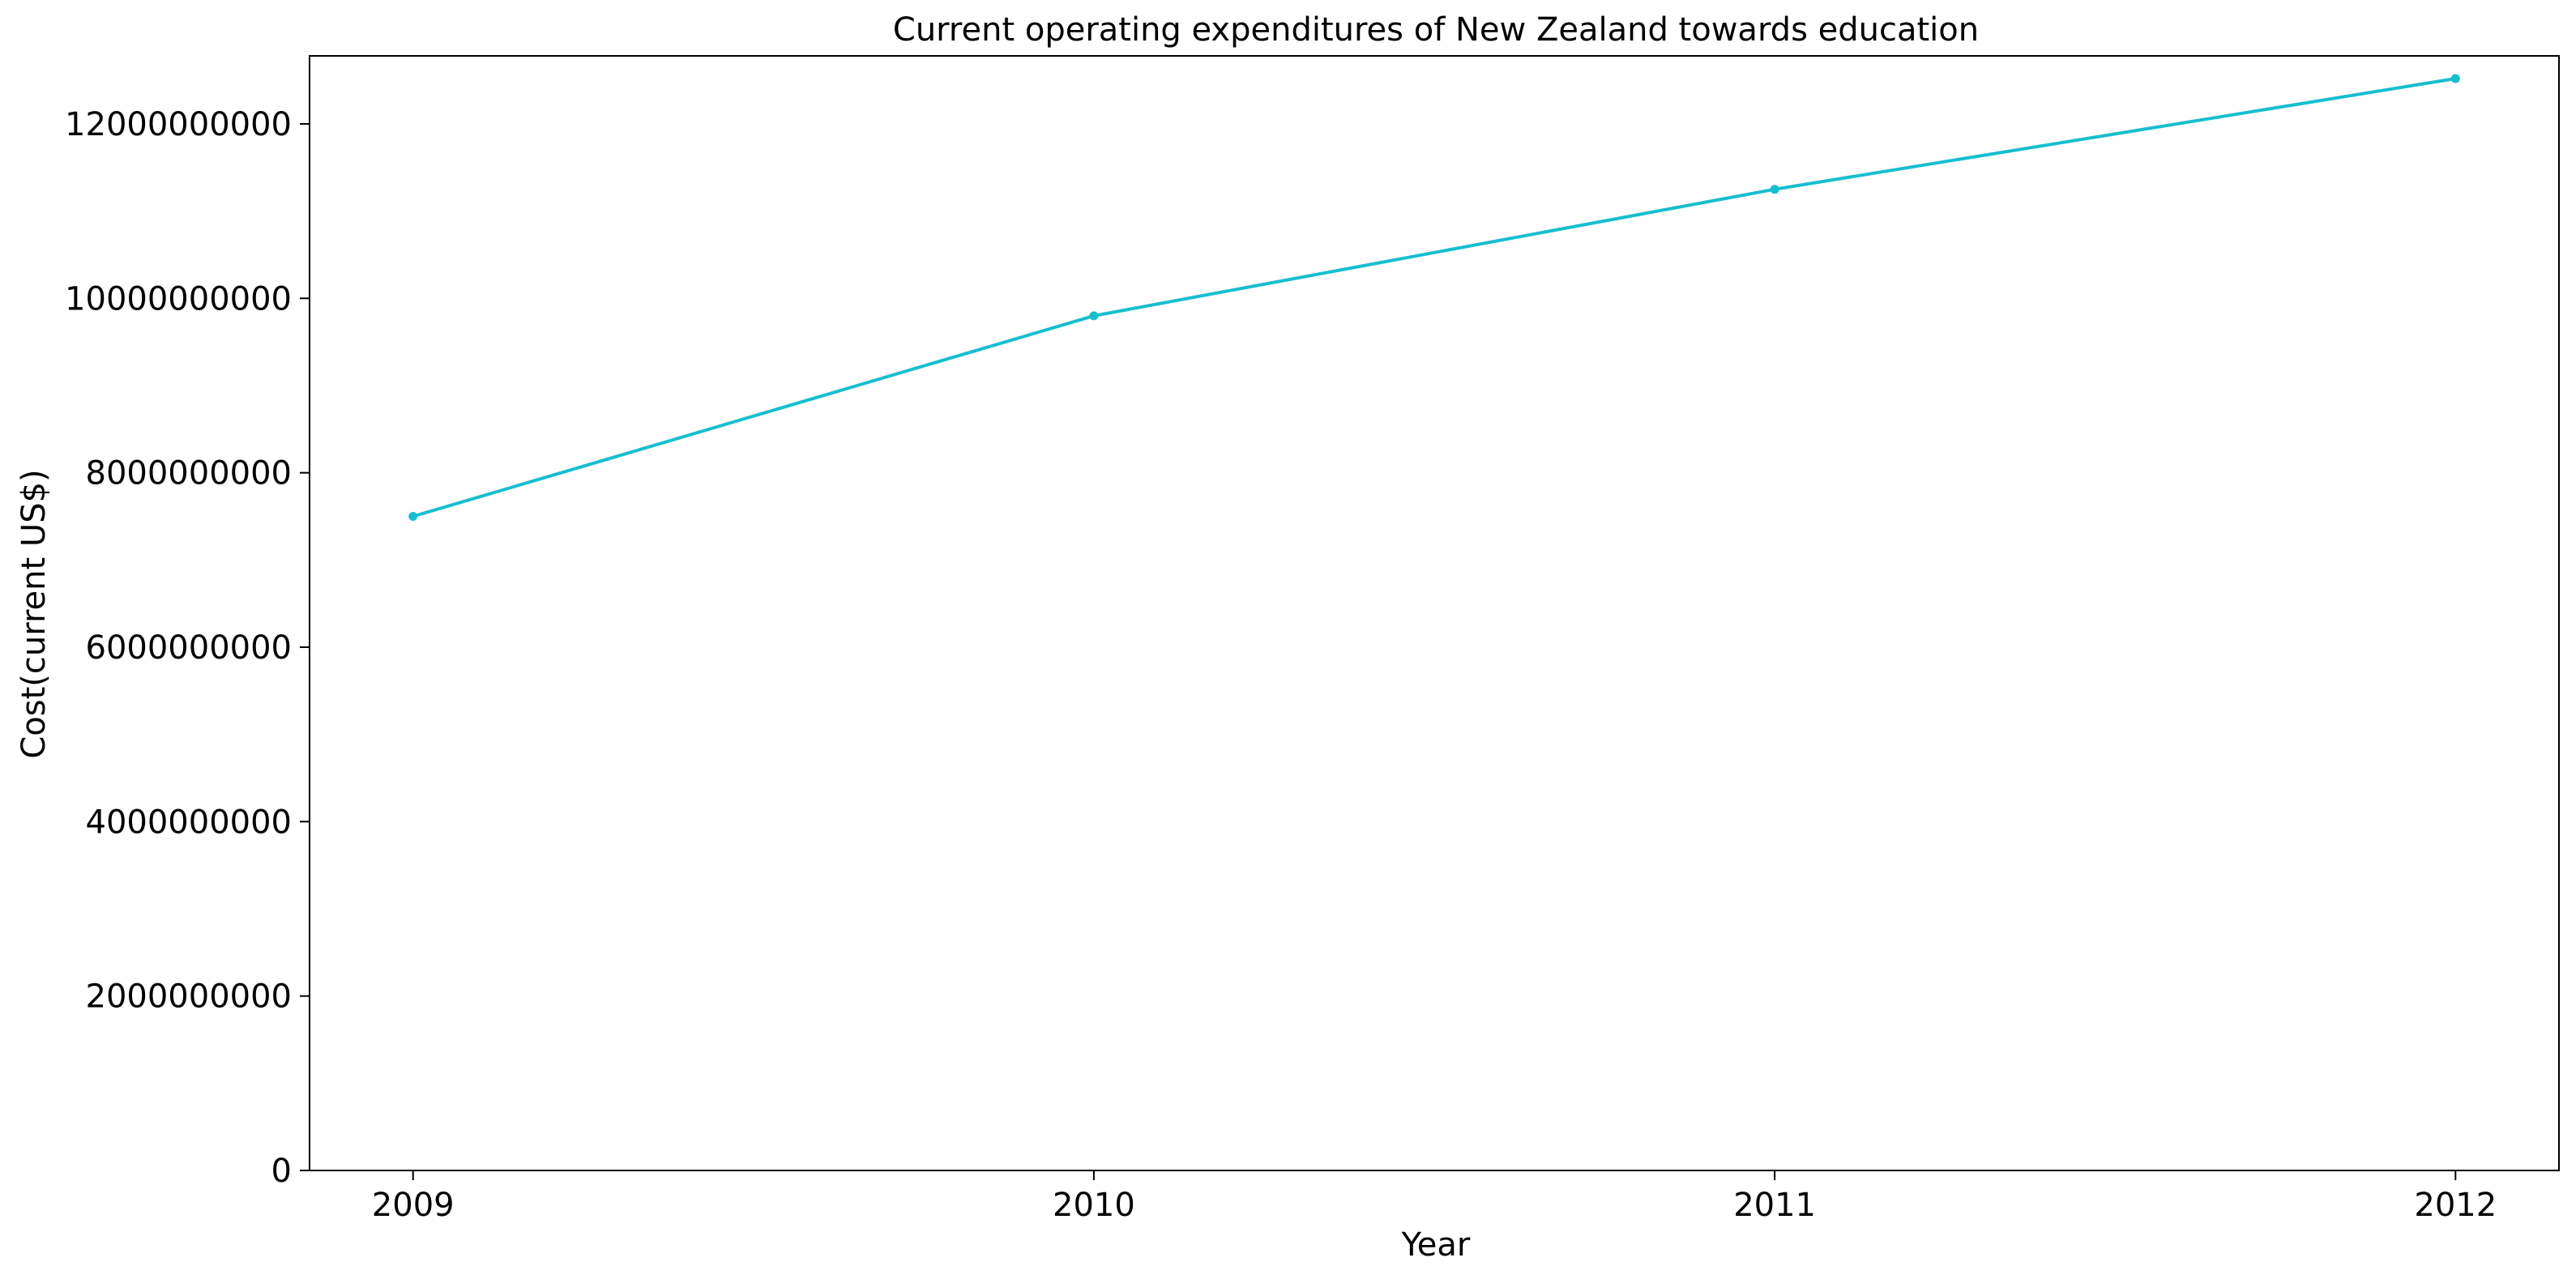 This screenshot has height=1279, width=2576. Describe the element at coordinates (178, 299) in the screenshot. I see `y-tick-label: 10000000000` at that location.